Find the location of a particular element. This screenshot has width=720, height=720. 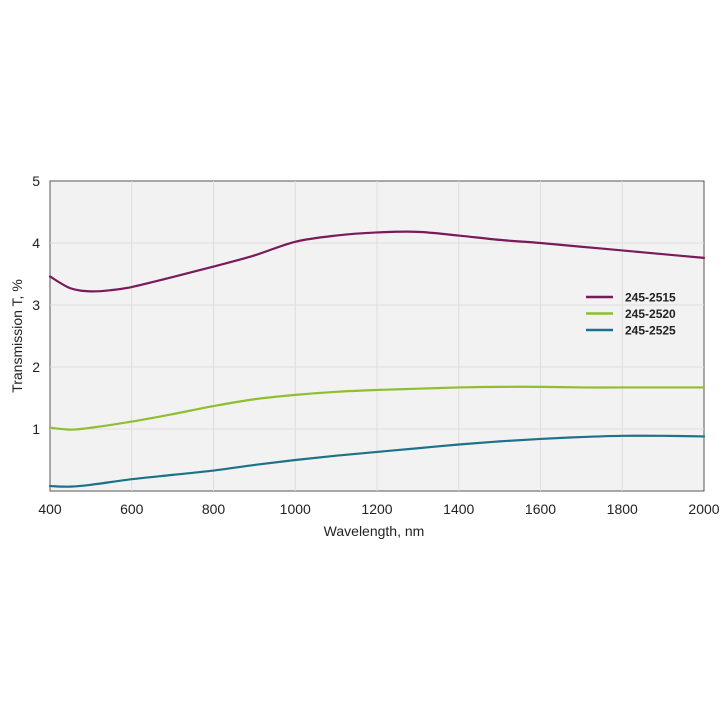

y-tick-label: 1 is located at coordinates (36, 429).